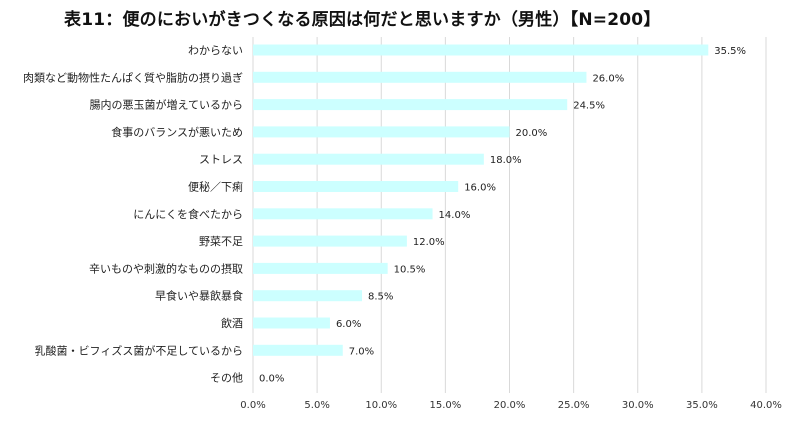  Describe the element at coordinates (166, 105) in the screenshot. I see `category-label: 腸内の悪玉菌が増えているから` at that location.